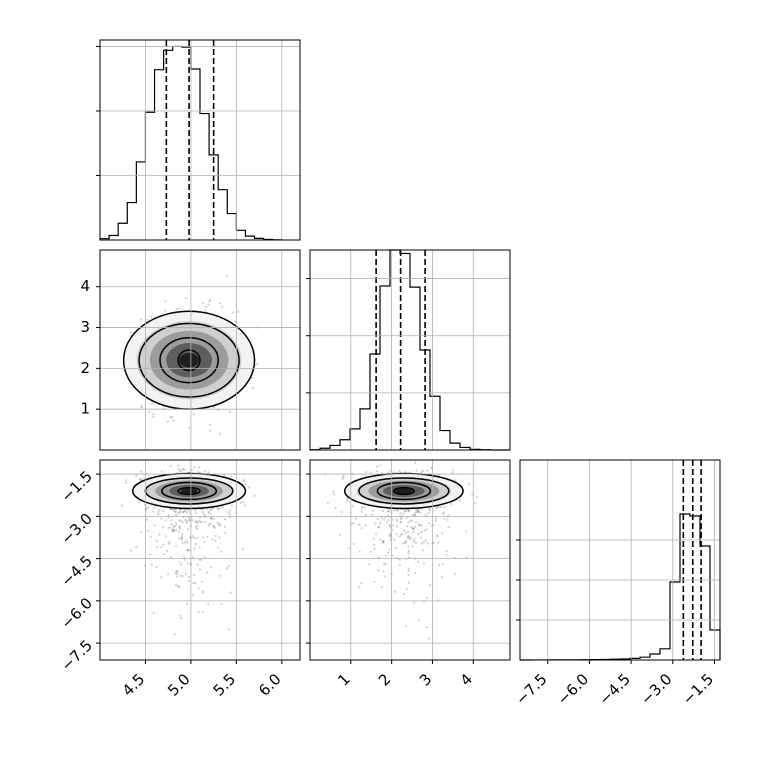  What do you see at coordinates (410, 350) in the screenshot?
I see `panel-frame-p2` at bounding box center [410, 350].